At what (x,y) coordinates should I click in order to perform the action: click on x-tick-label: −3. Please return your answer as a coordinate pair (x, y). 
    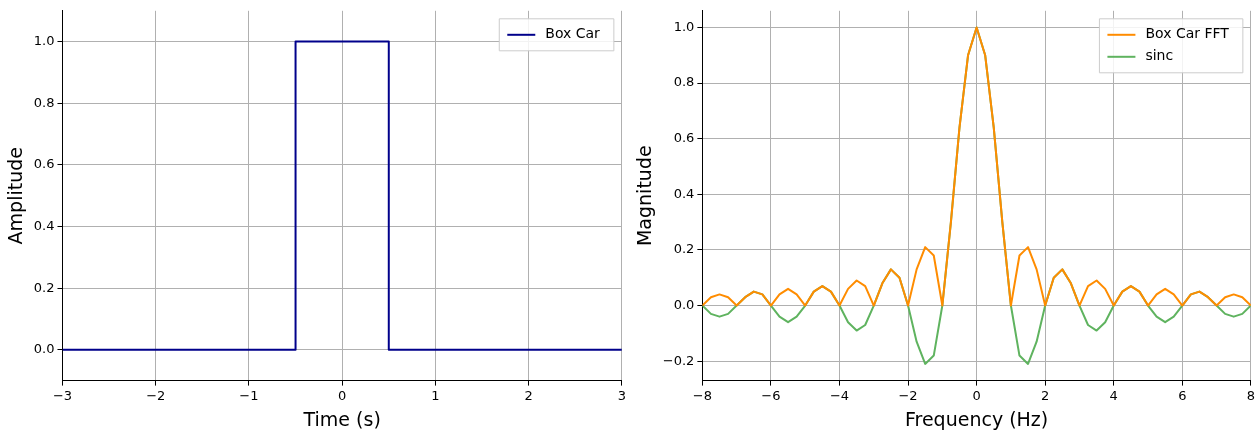
    Looking at the image, I should click on (62, 395).